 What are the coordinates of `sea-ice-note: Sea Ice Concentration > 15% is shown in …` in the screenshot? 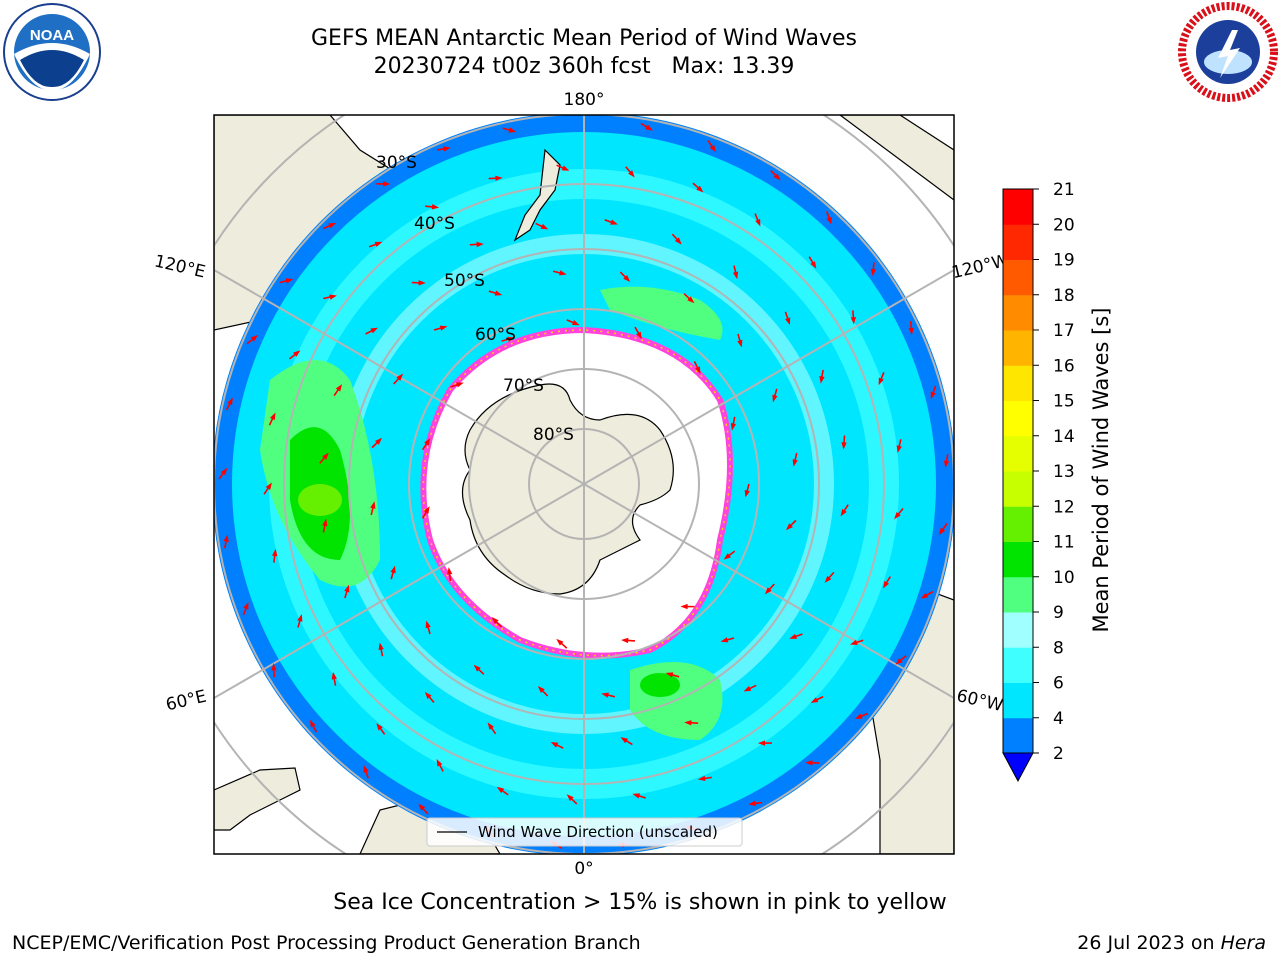 It's located at (640, 902).